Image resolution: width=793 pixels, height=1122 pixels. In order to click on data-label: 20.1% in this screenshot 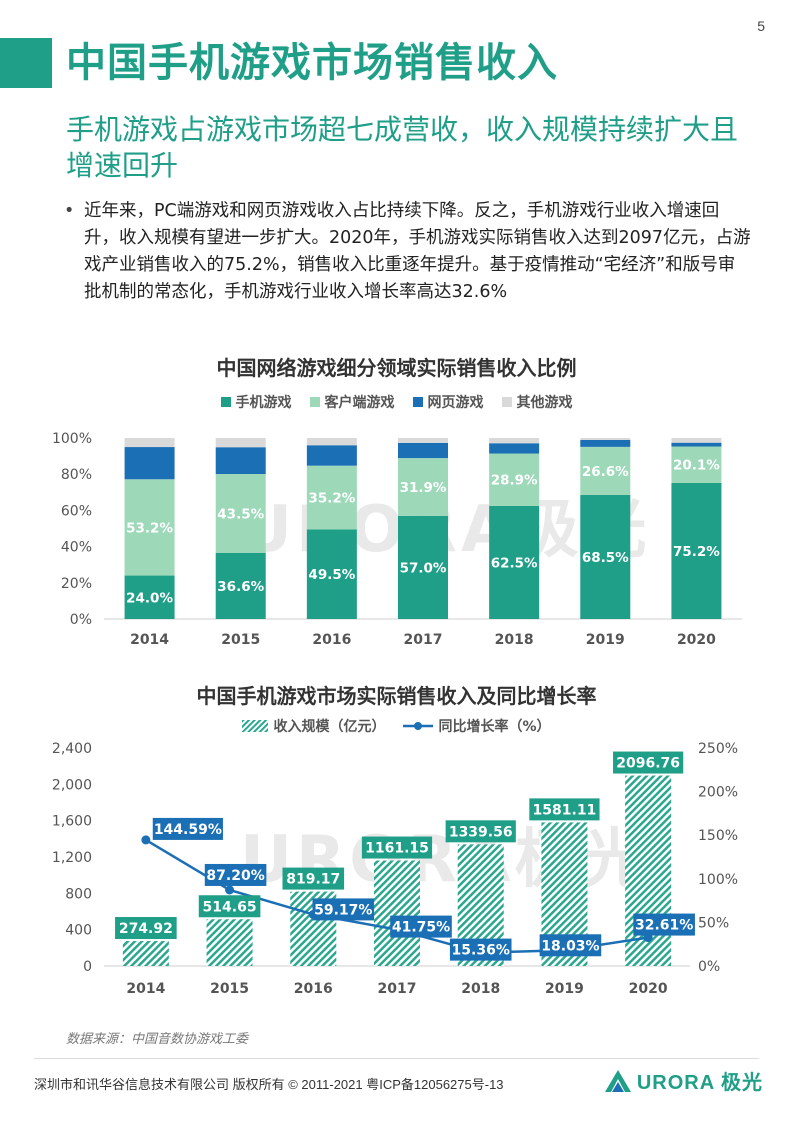, I will do `click(696, 466)`.